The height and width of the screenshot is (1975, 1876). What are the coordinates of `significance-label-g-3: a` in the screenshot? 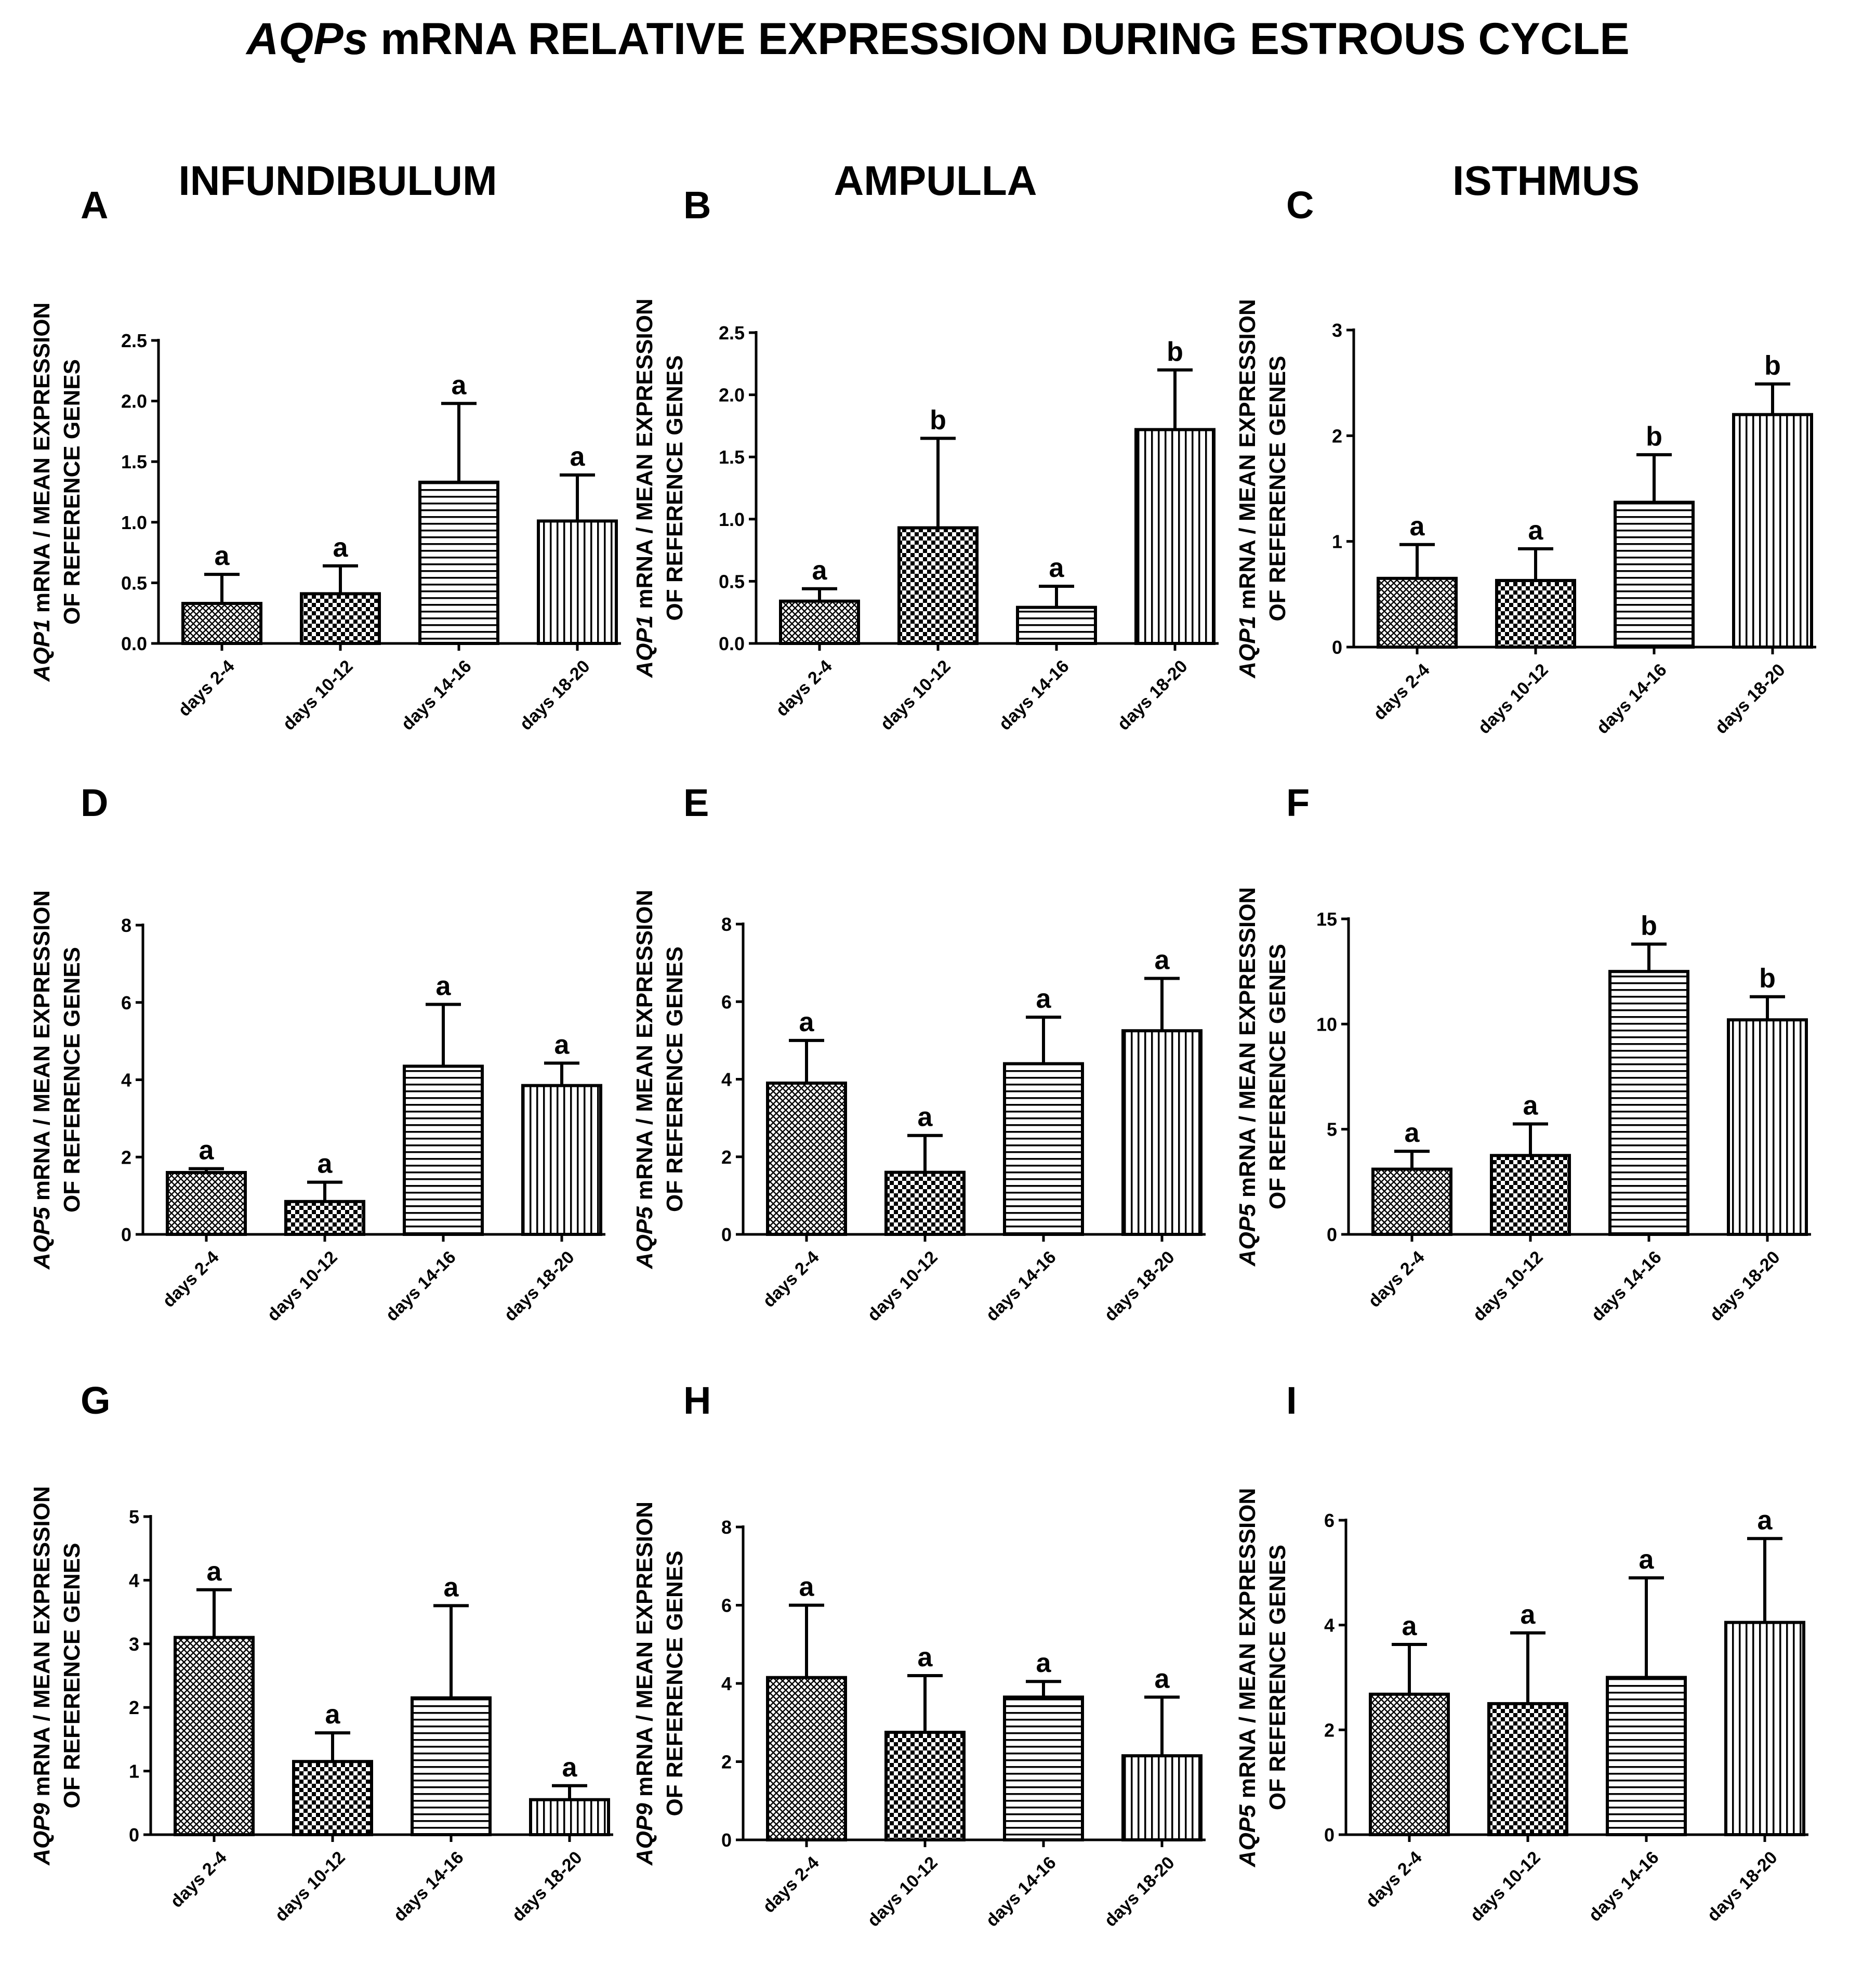 It's located at (451, 1587).